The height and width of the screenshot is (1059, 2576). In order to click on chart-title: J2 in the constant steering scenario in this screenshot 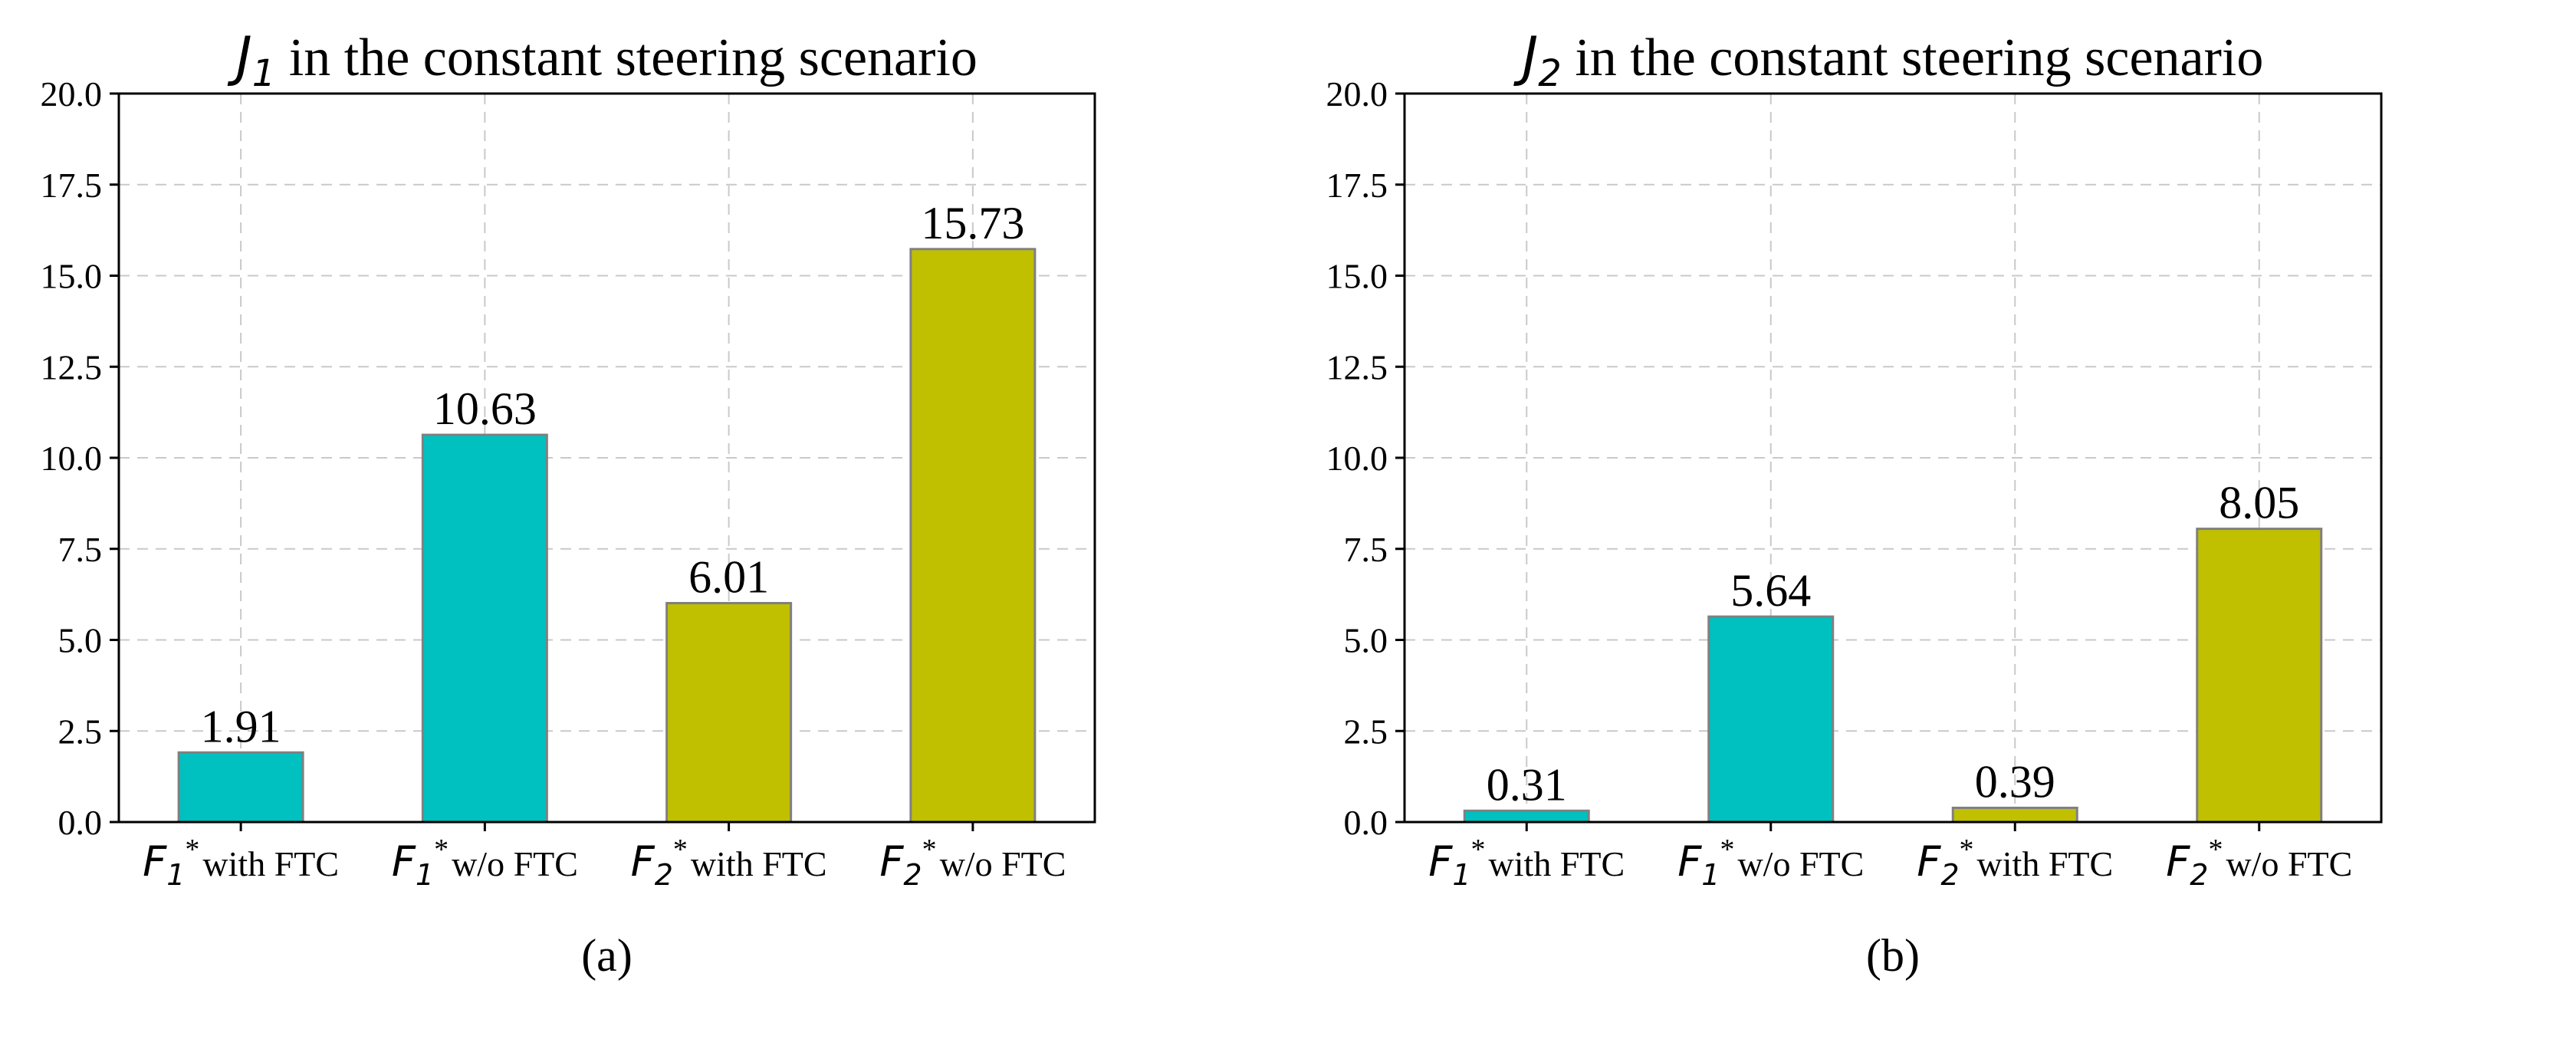, I will do `click(1889, 60)`.